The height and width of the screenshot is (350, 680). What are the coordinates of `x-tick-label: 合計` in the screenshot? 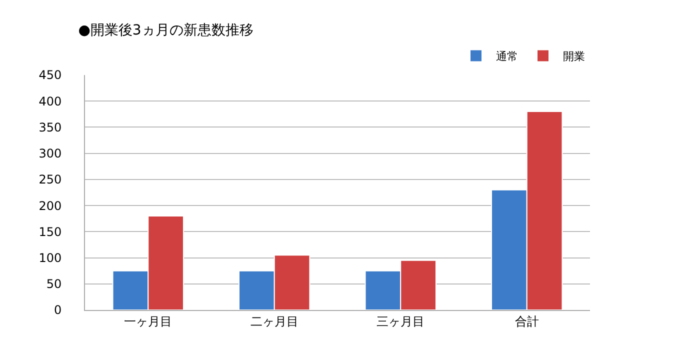 It's located at (526, 321).